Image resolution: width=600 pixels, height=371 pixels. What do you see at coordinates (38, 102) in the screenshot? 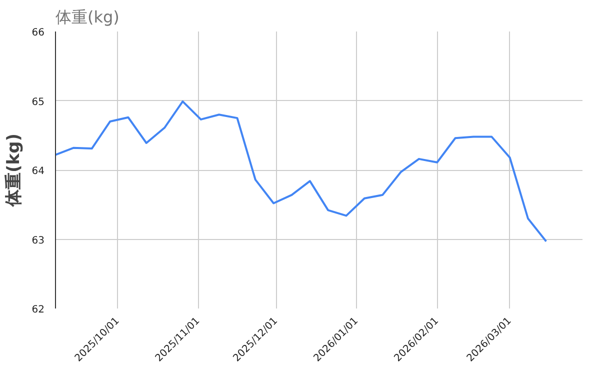
I see `y-tick-label: 65` at bounding box center [38, 102].